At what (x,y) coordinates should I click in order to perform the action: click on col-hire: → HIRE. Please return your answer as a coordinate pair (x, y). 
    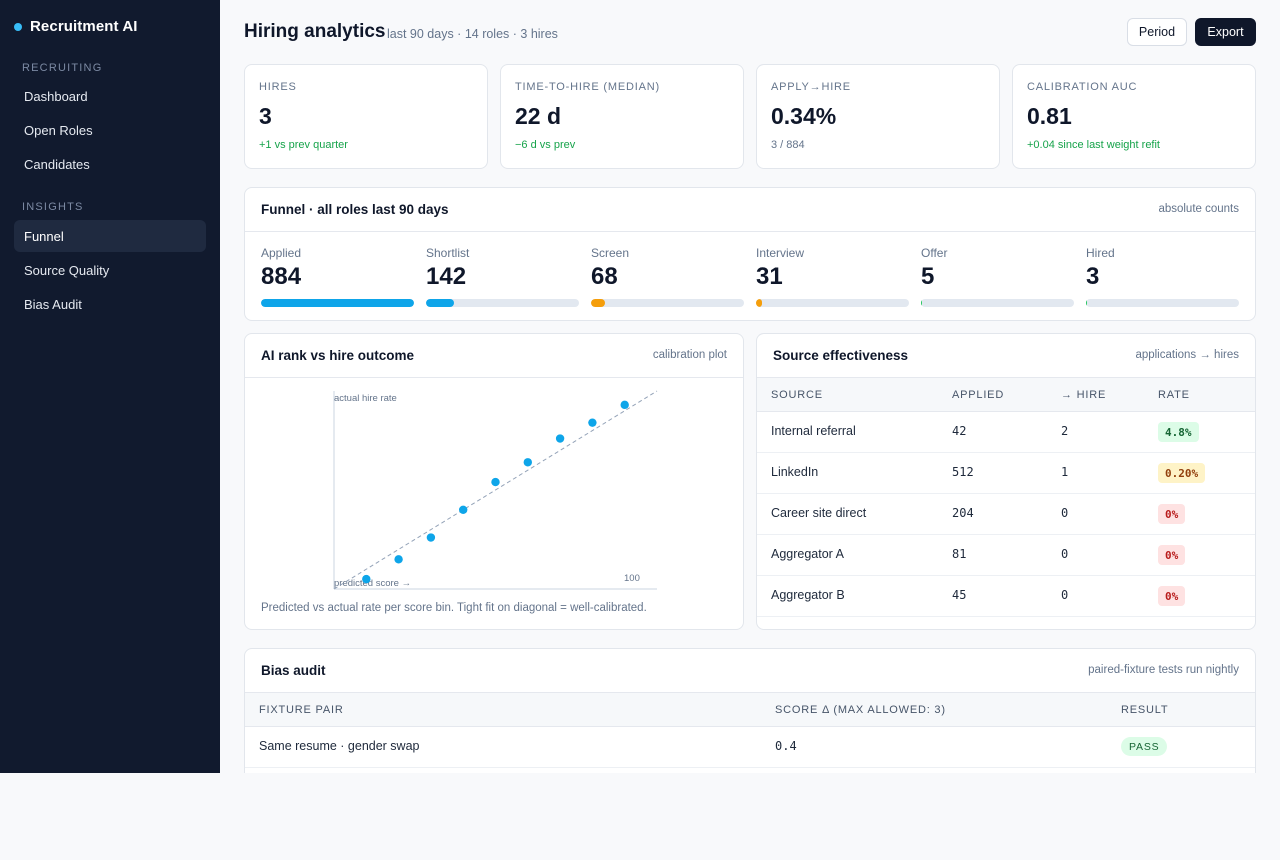
    Looking at the image, I should click on (1084, 395).